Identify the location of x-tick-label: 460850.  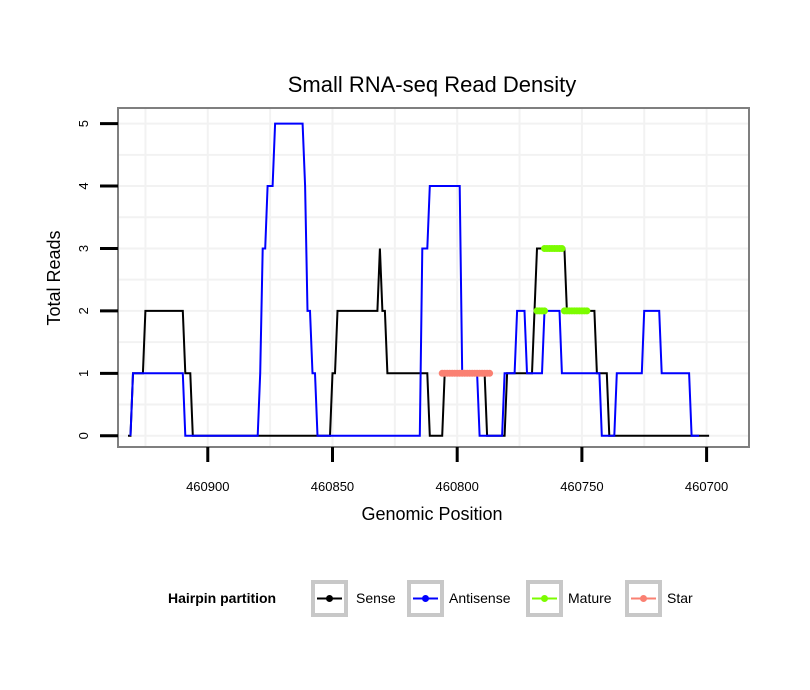
(332, 486).